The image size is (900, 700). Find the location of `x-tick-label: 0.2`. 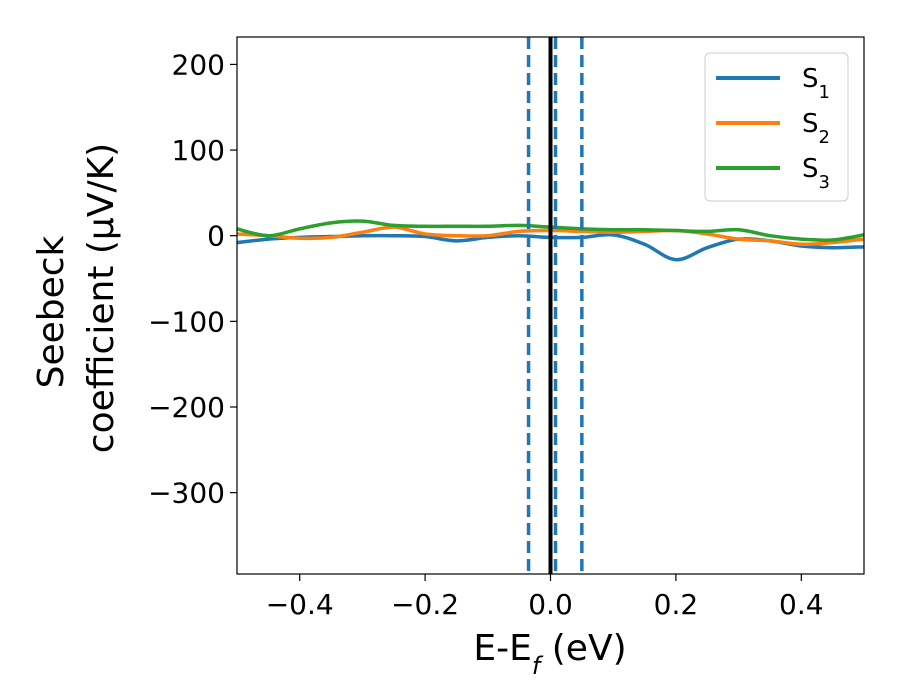

x-tick-label: 0.2 is located at coordinates (676, 604).